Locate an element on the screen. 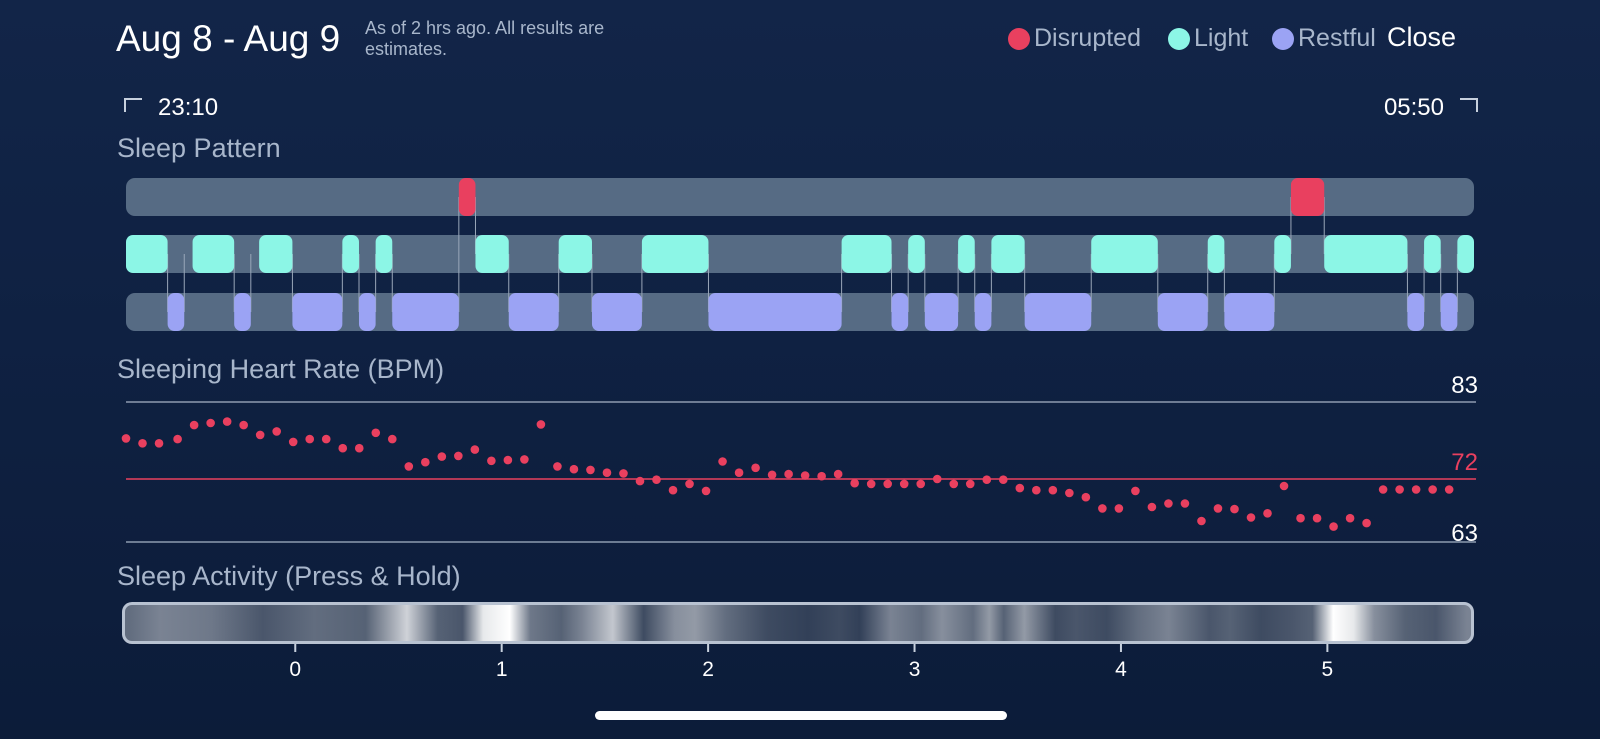 This screenshot has height=739, width=1600. max-label: 83 is located at coordinates (1464, 385).